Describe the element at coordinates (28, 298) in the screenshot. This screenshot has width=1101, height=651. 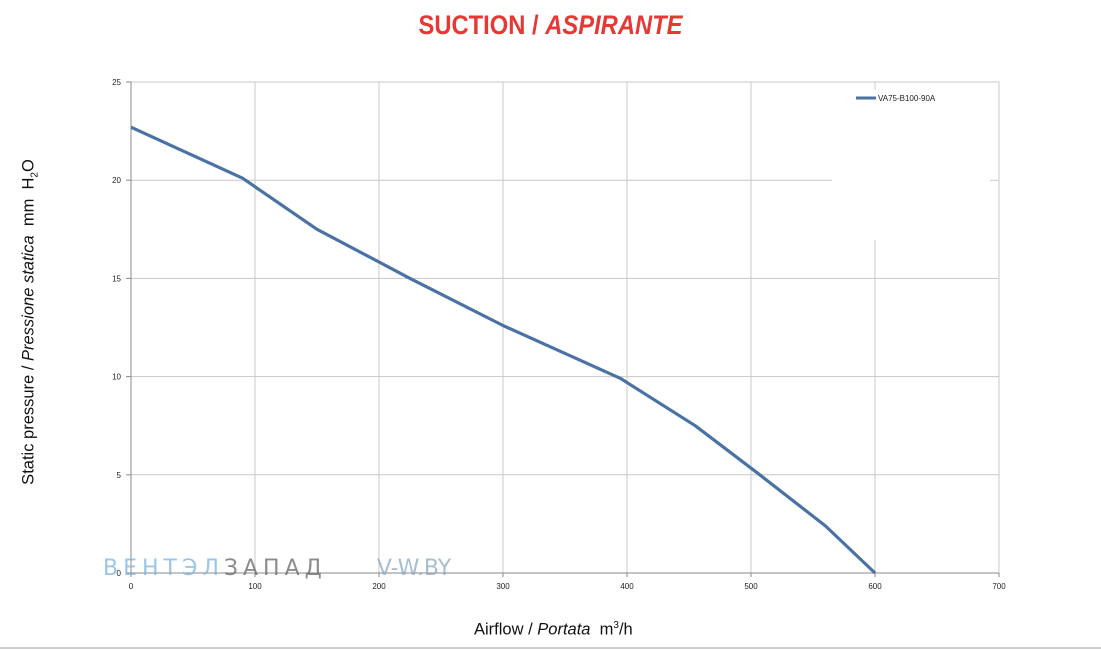
I see `y-label-italic: Pressione statica` at that location.